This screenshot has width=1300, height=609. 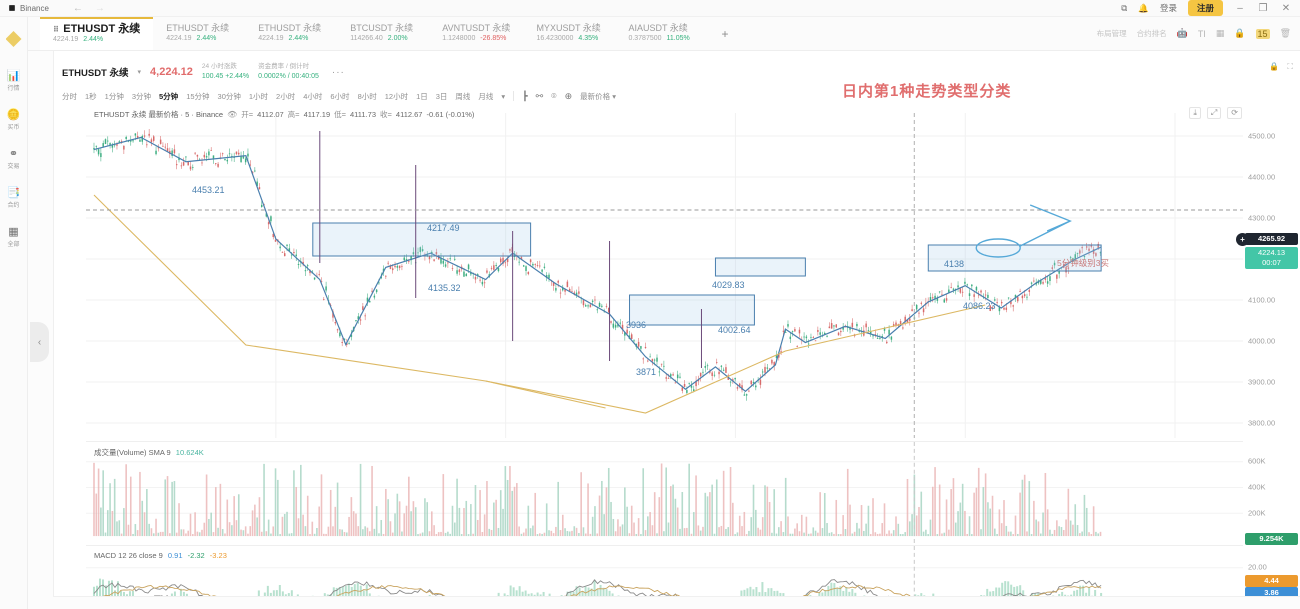 I want to click on timeframe-周线: 周线, so click(x=463, y=96).